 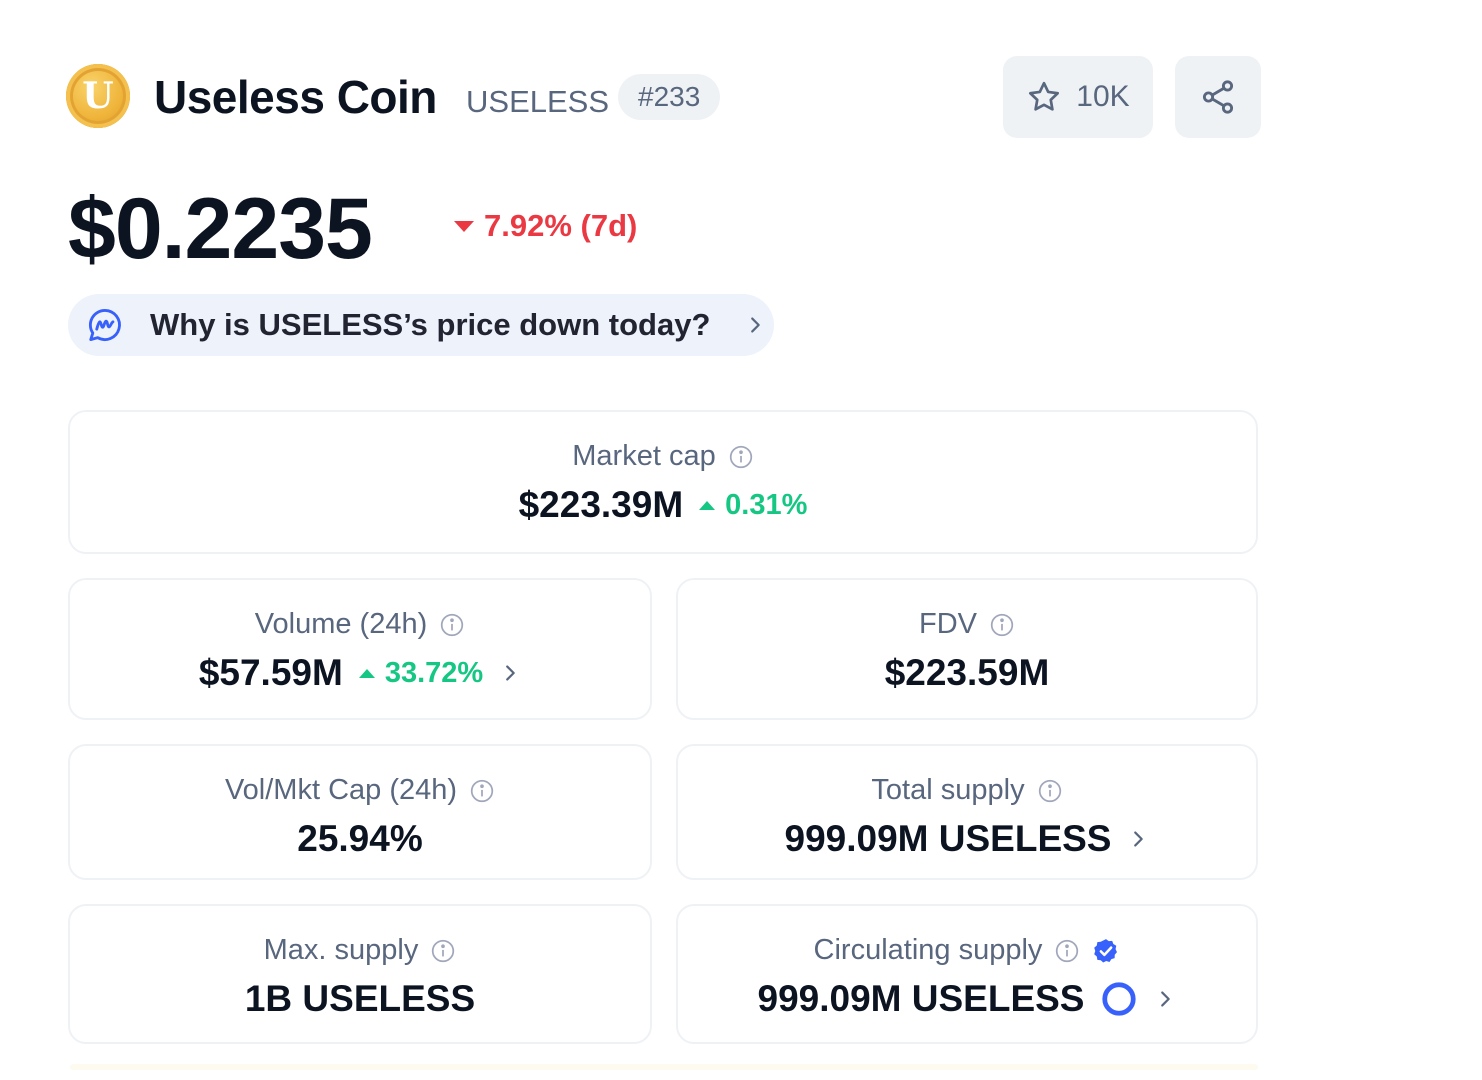 I want to click on stat-change: 0.31%, so click(x=753, y=505).